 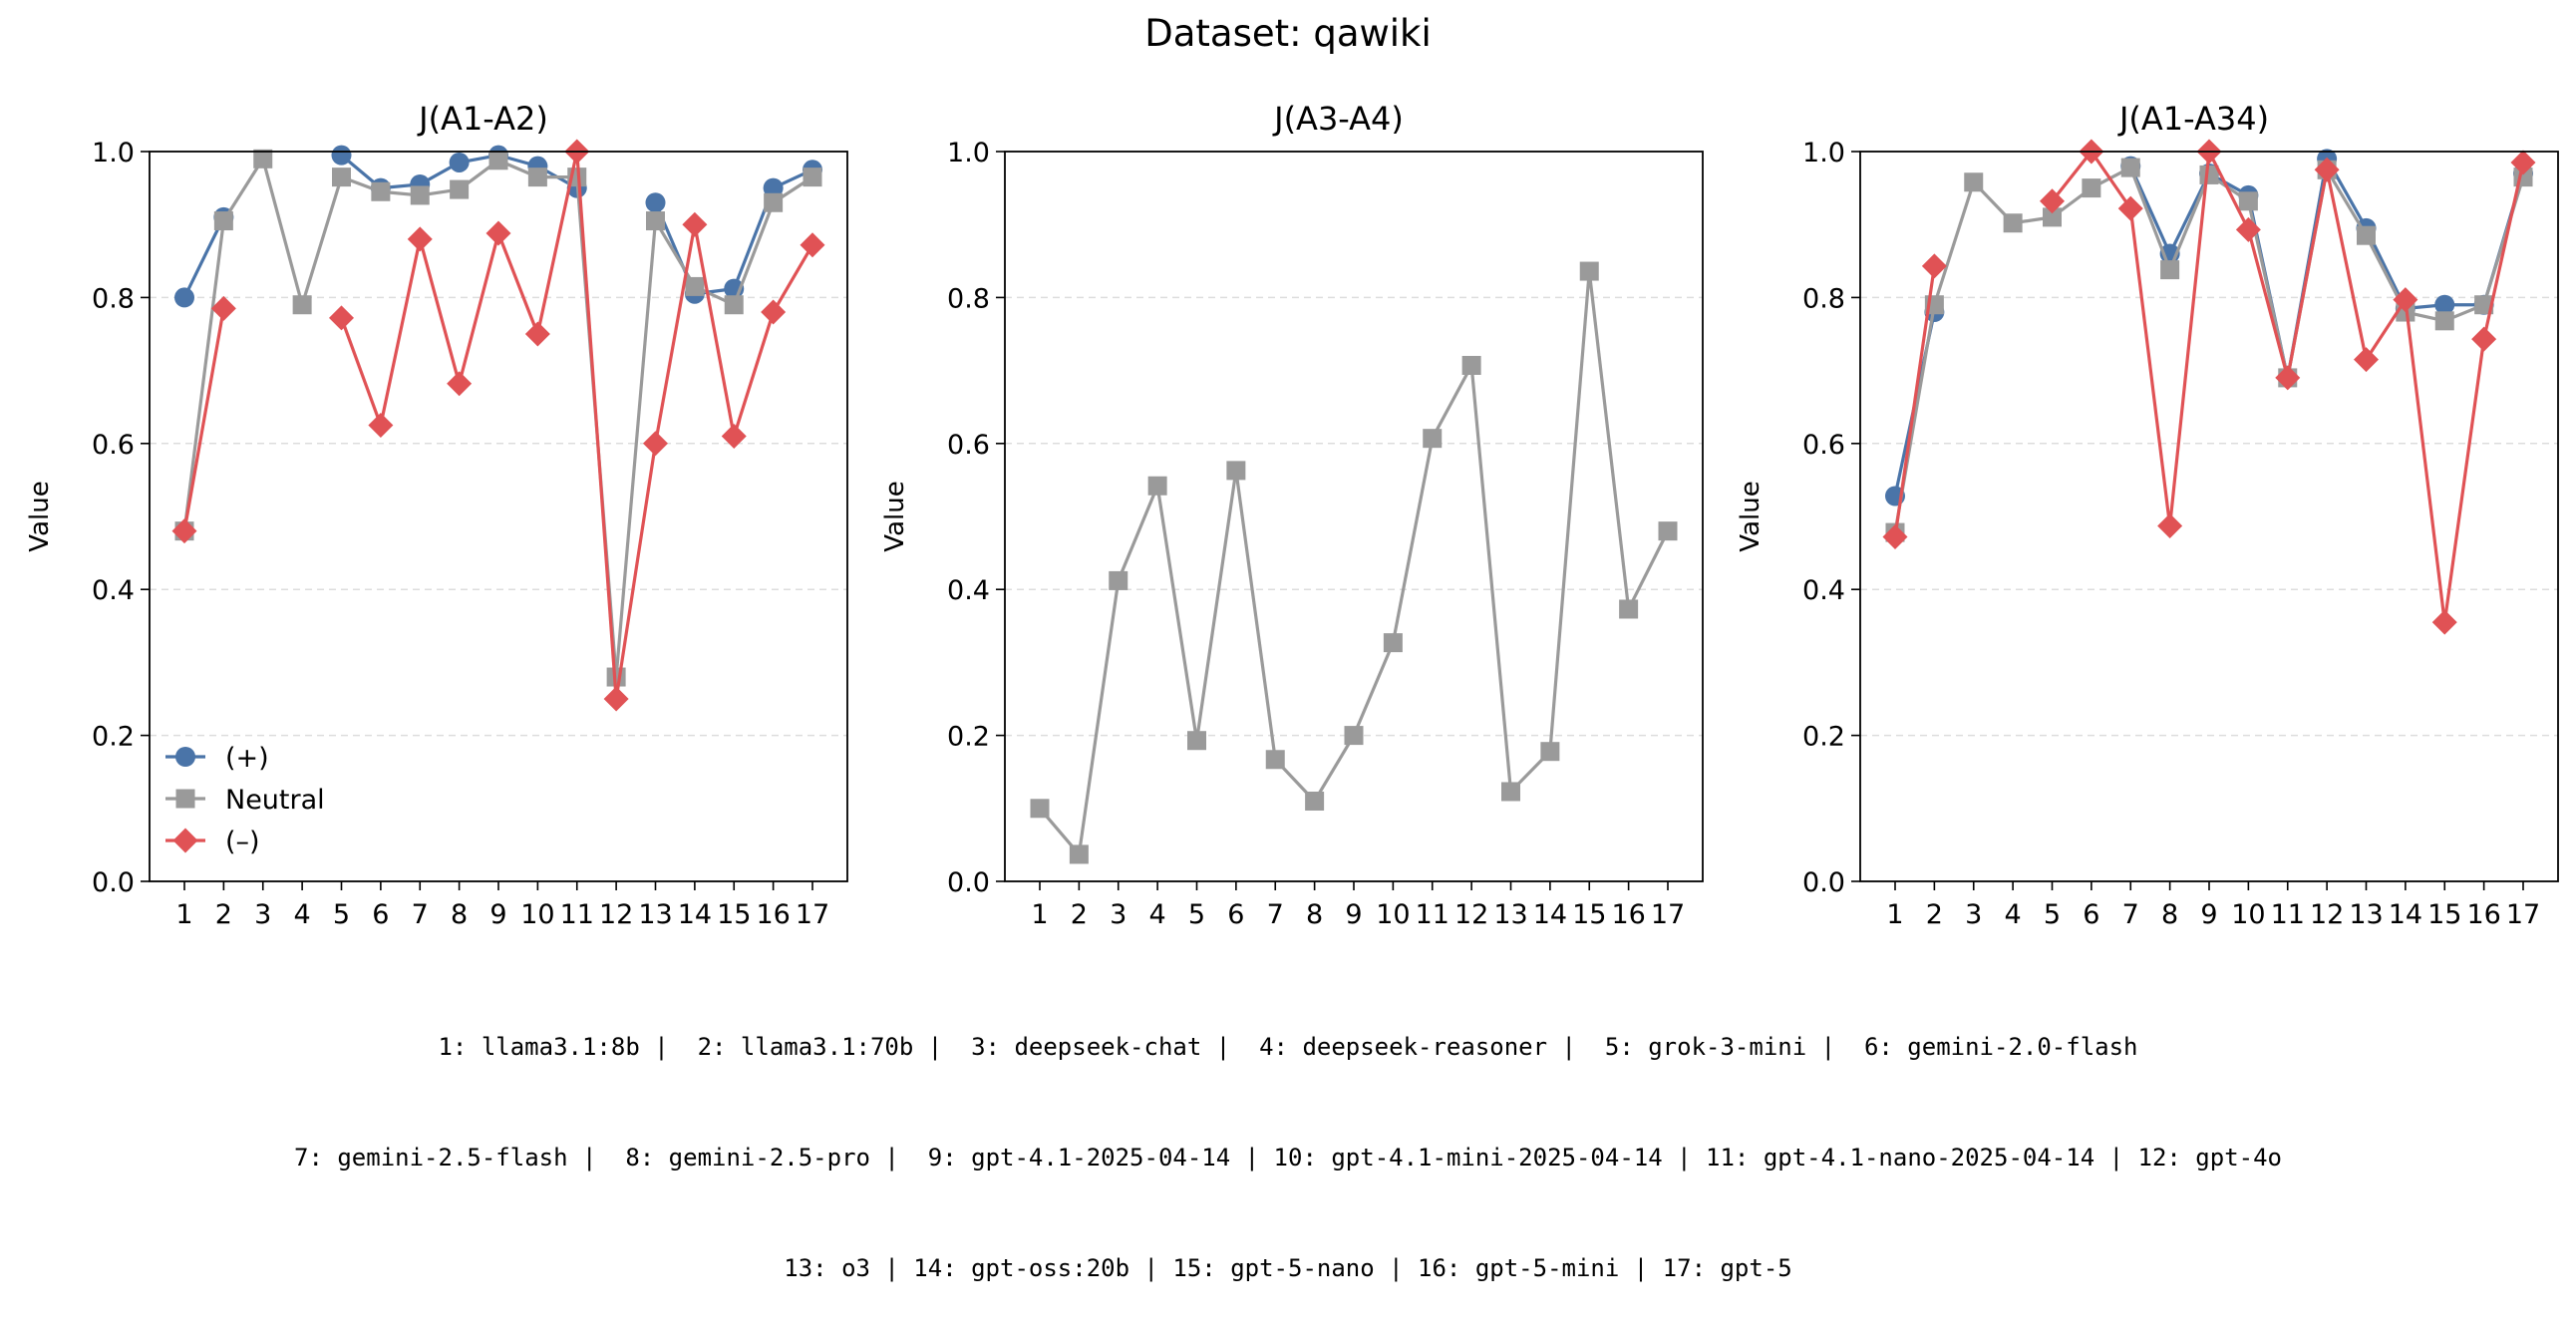 I want to click on x-tick-label: 5, so click(x=2052, y=914).